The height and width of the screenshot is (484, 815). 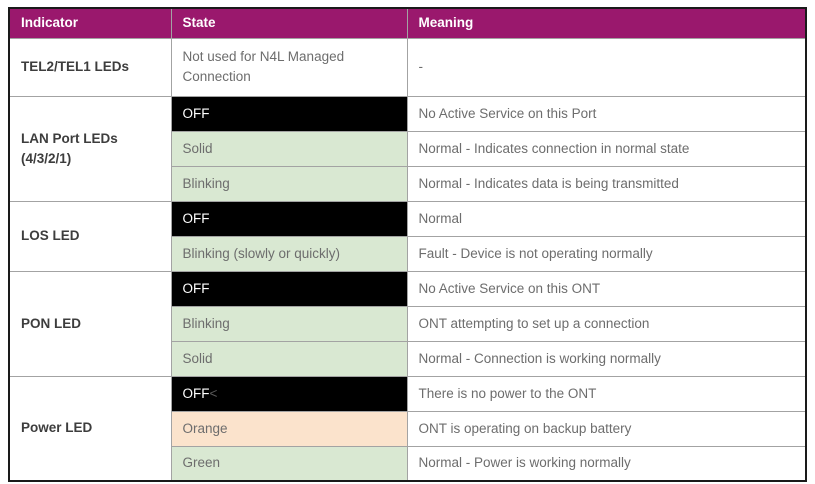 What do you see at coordinates (90, 67) in the screenshot?
I see `indicator-cell-tel: TEL2/TEL1 LEDs` at bounding box center [90, 67].